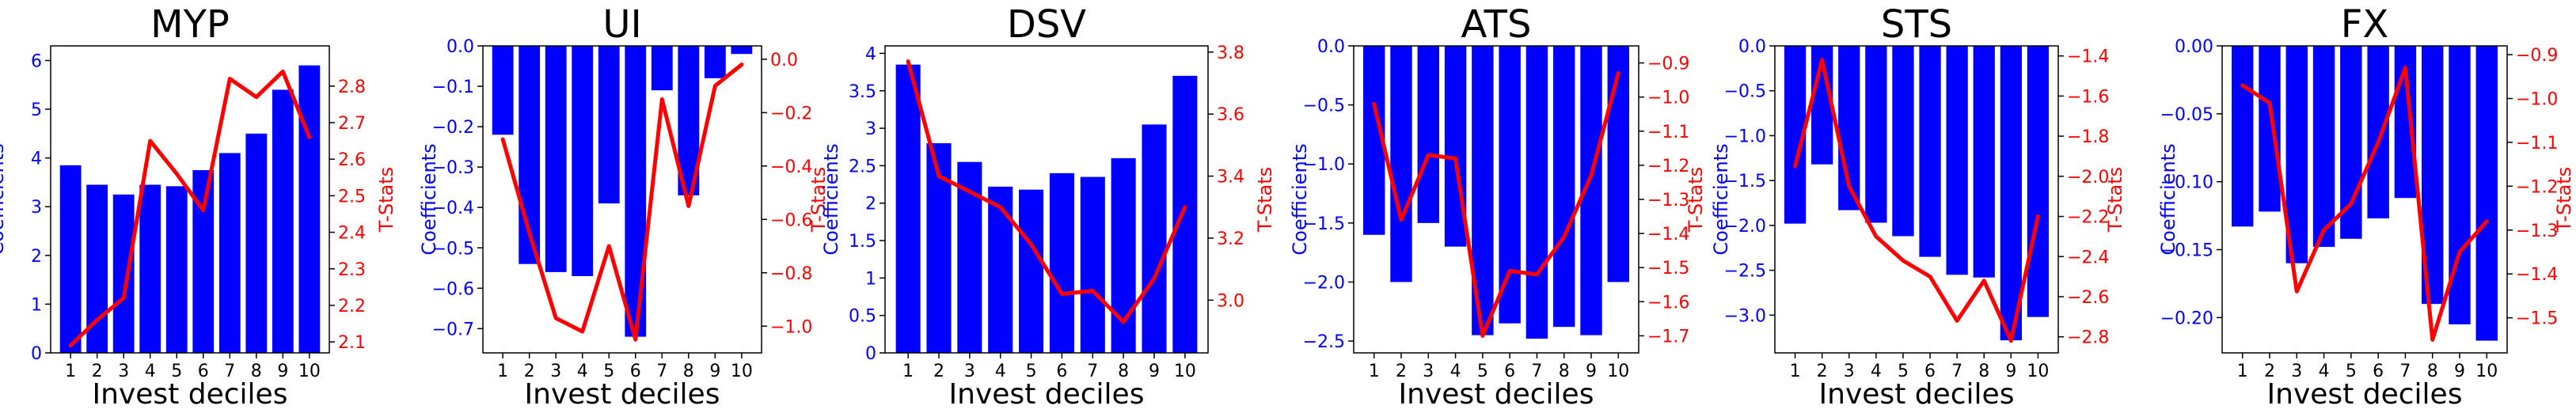 Image resolution: width=2576 pixels, height=413 pixels. What do you see at coordinates (2194, 47) in the screenshot?
I see `y-tick-label: 0.00` at bounding box center [2194, 47].